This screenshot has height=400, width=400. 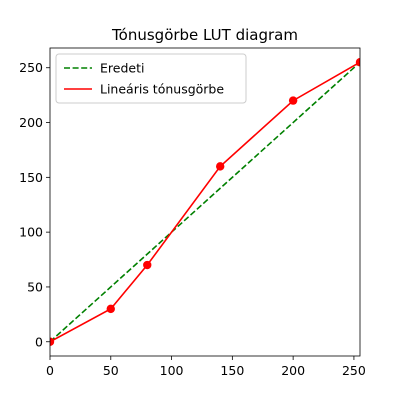 I want to click on x-tick-label: 200, so click(x=293, y=370).